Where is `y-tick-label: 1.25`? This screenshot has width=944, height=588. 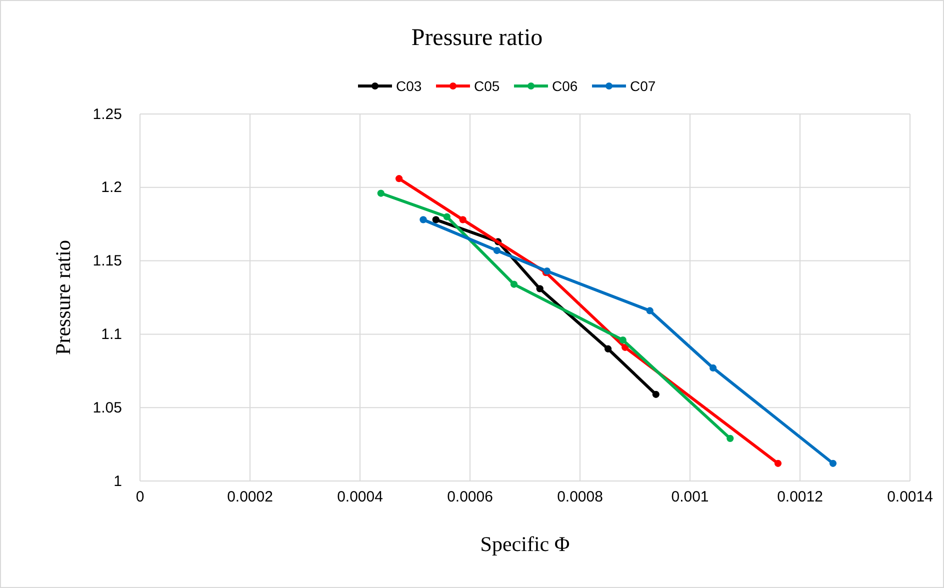 y-tick-label: 1.25 is located at coordinates (107, 114).